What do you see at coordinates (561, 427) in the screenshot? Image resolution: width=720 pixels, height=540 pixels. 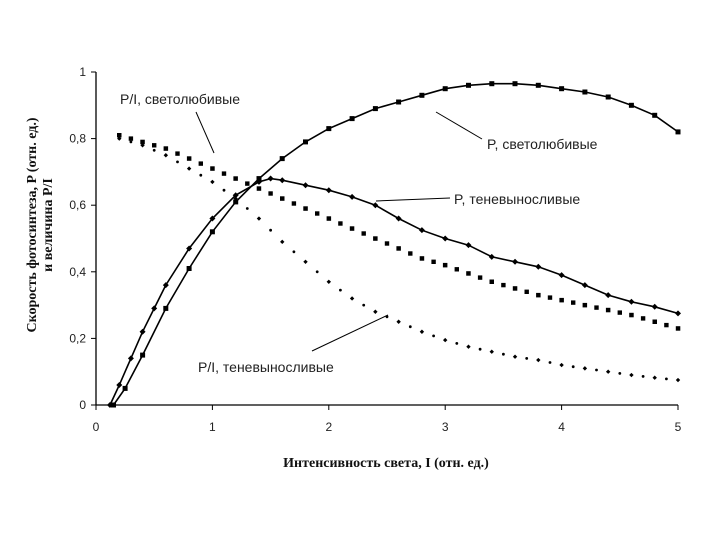 I see `x-tick-label: 4` at bounding box center [561, 427].